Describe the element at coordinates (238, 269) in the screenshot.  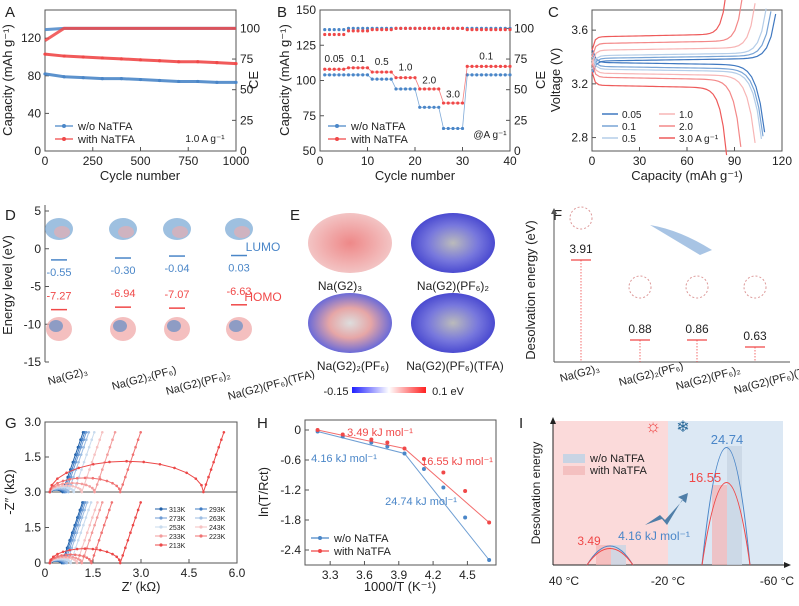
I see `lumo-value: 0.03` at that location.